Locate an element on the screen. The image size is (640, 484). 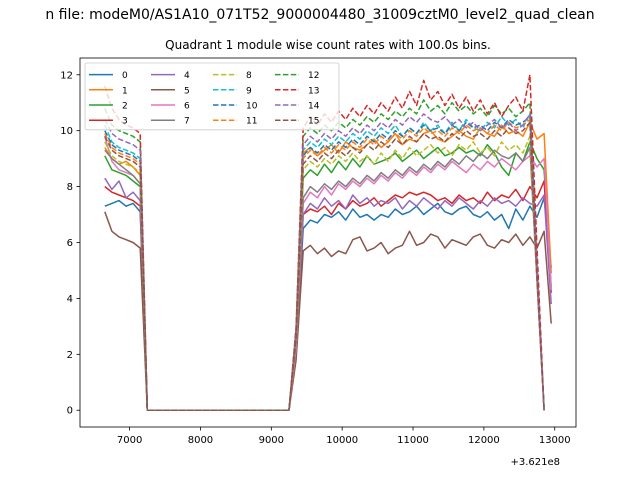
legend-label-10: 10 is located at coordinates (252, 107).